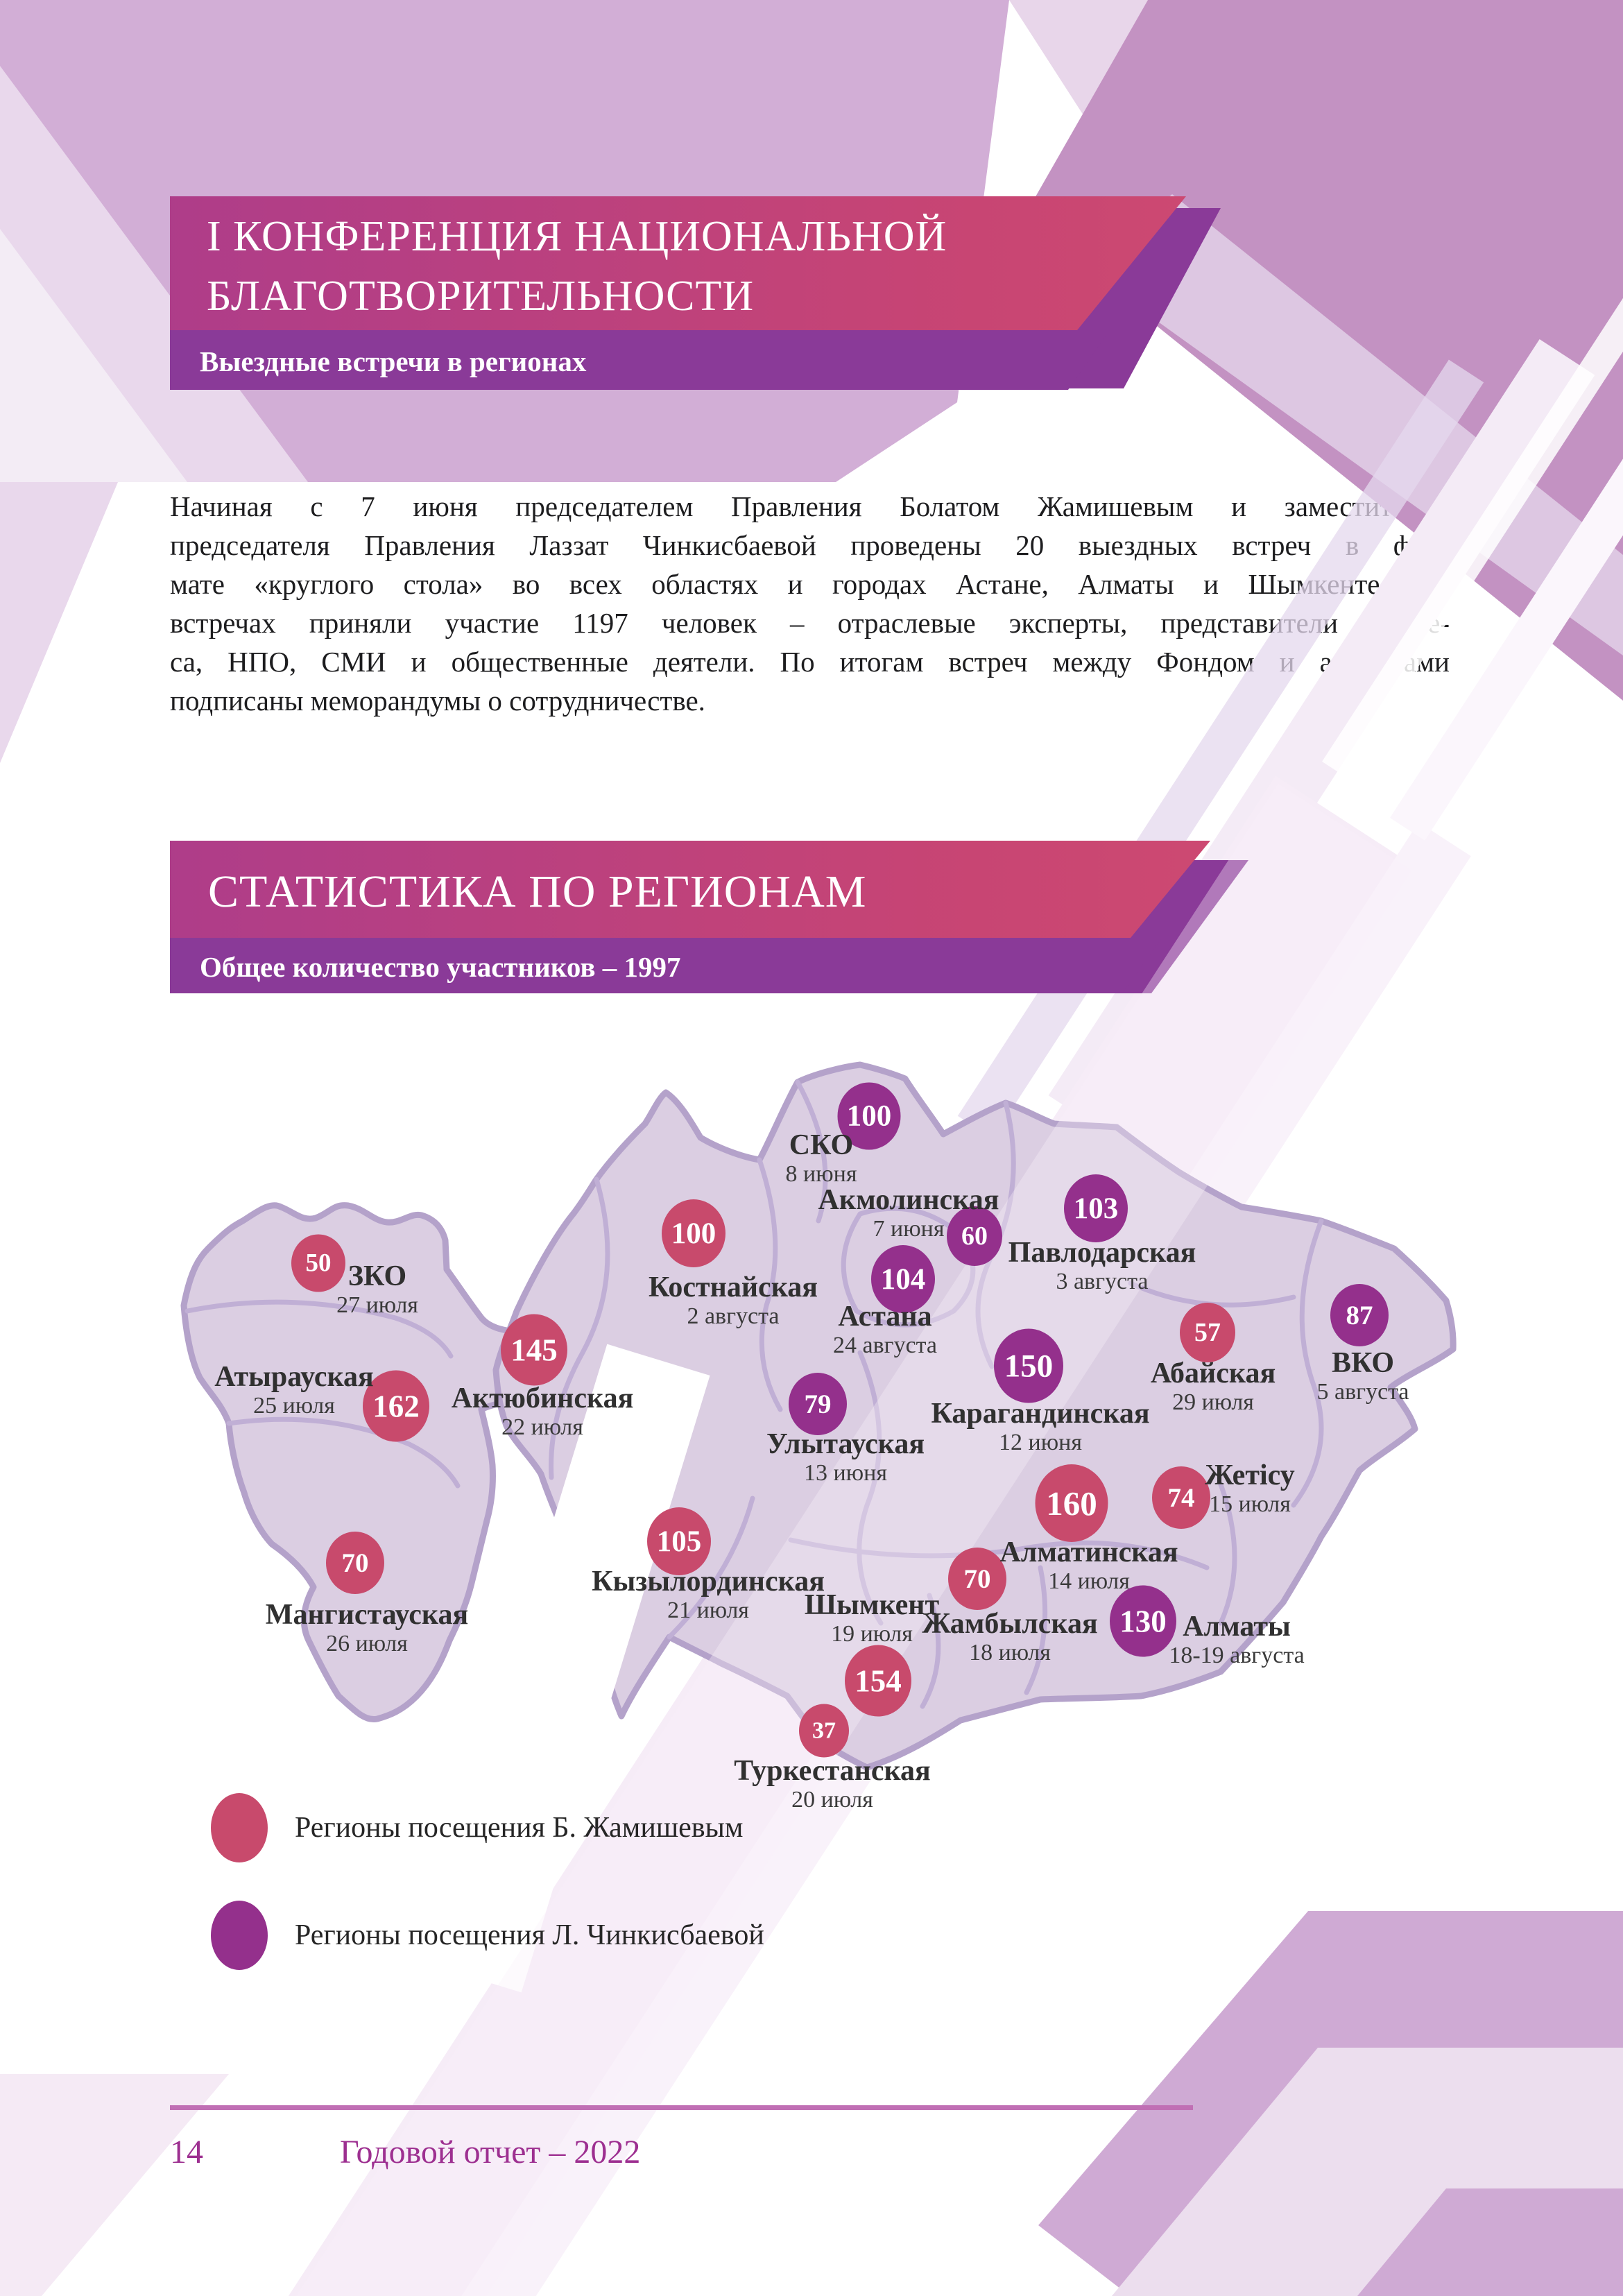  What do you see at coordinates (832, 1800) in the screenshot?
I see `region-date: 20 июля` at bounding box center [832, 1800].